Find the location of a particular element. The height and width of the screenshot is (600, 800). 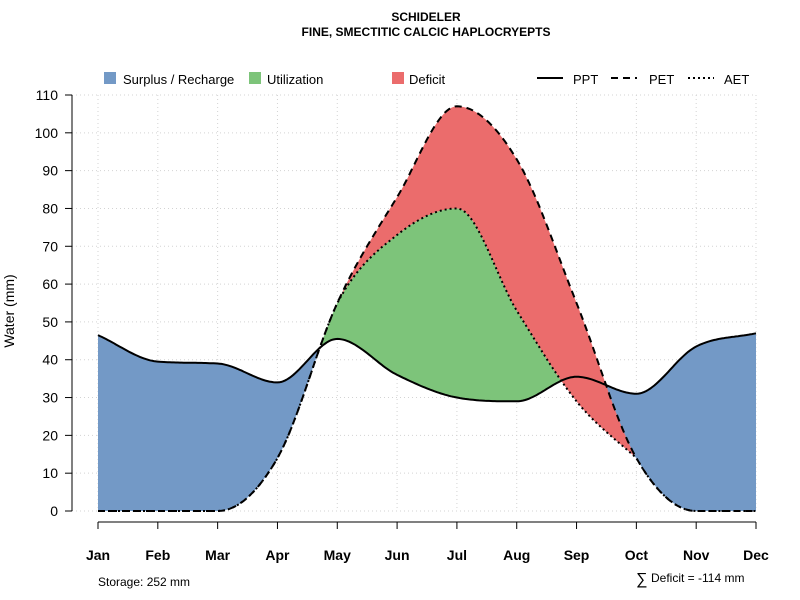

series-line-ppt is located at coordinates (427, 367).